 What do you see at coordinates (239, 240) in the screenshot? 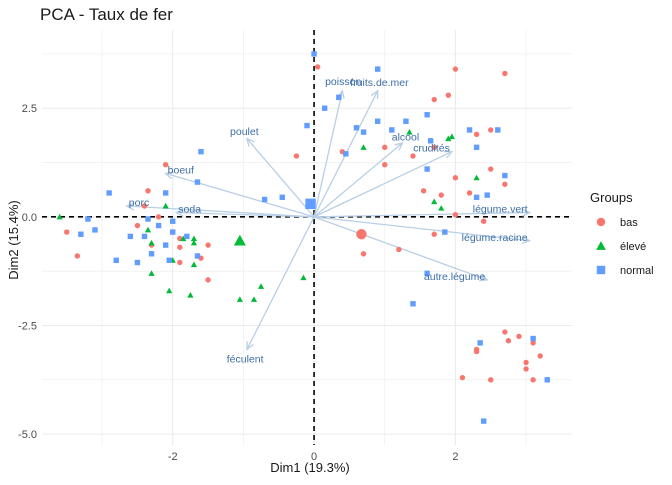
I see `élevé-centroid` at bounding box center [239, 240].